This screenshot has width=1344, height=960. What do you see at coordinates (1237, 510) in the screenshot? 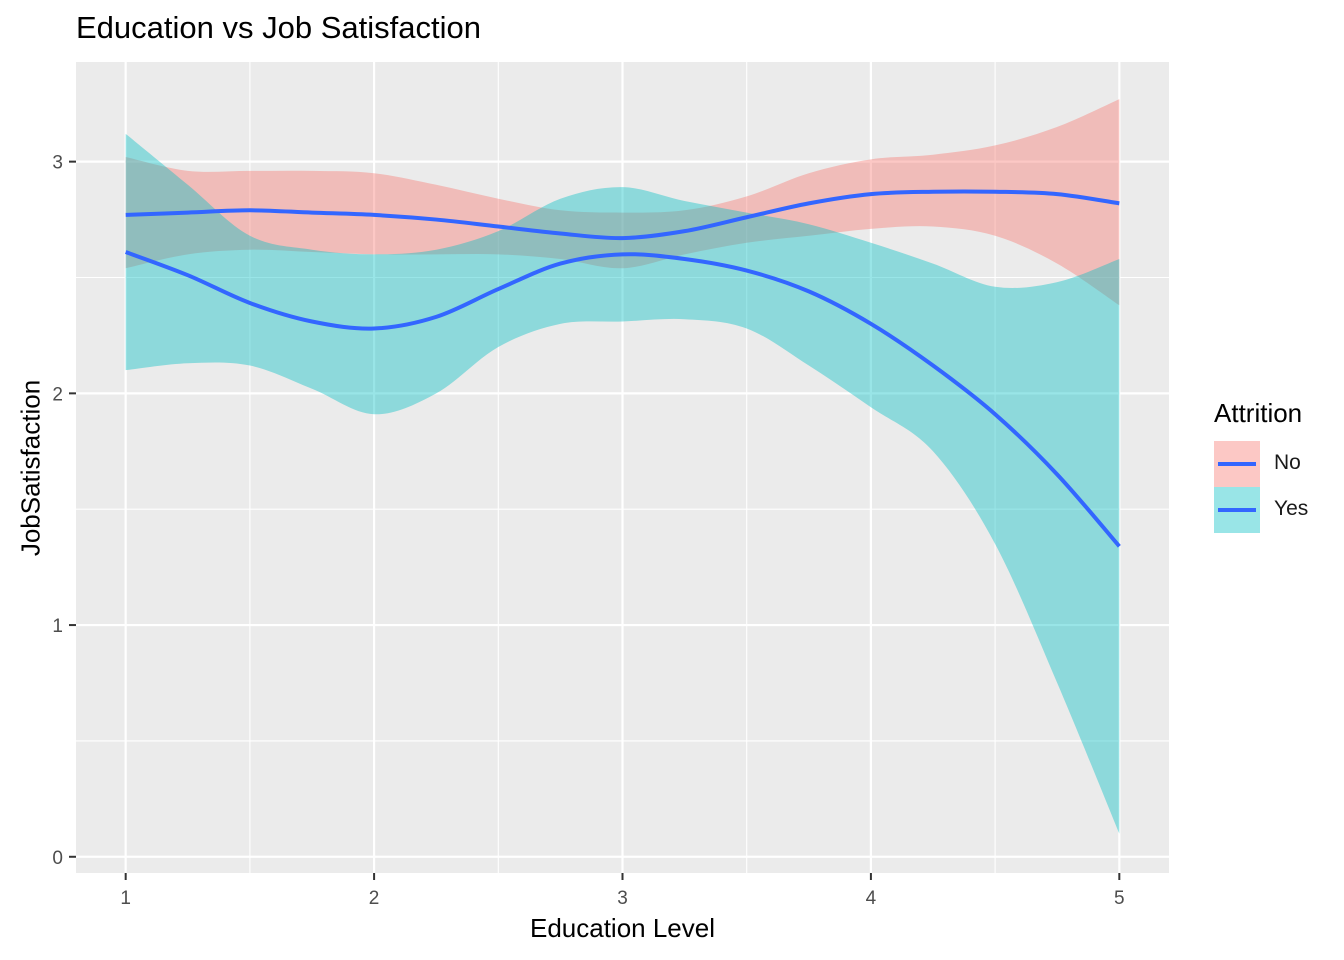
I see `legend-key-yes` at bounding box center [1237, 510].